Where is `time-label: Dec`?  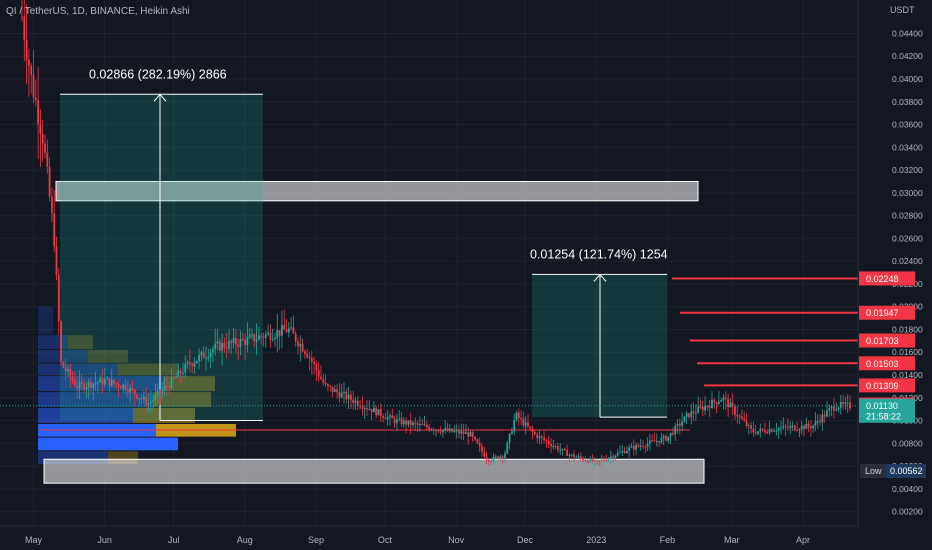
time-label: Dec is located at coordinates (525, 540).